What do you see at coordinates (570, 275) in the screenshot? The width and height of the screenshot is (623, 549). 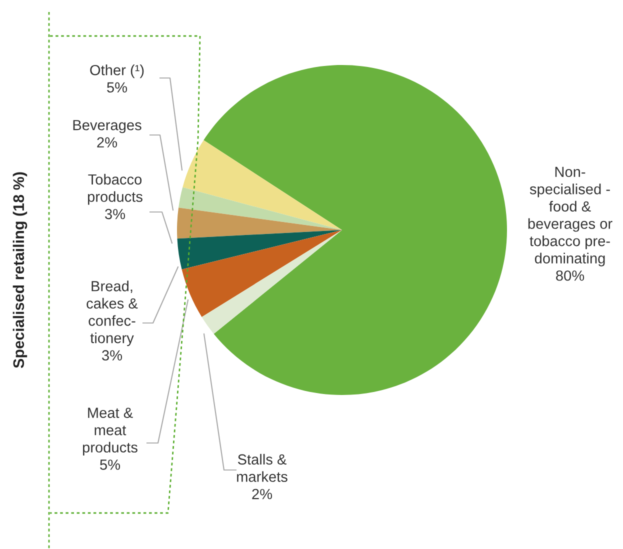 I see `data-label: 80%` at bounding box center [570, 275].